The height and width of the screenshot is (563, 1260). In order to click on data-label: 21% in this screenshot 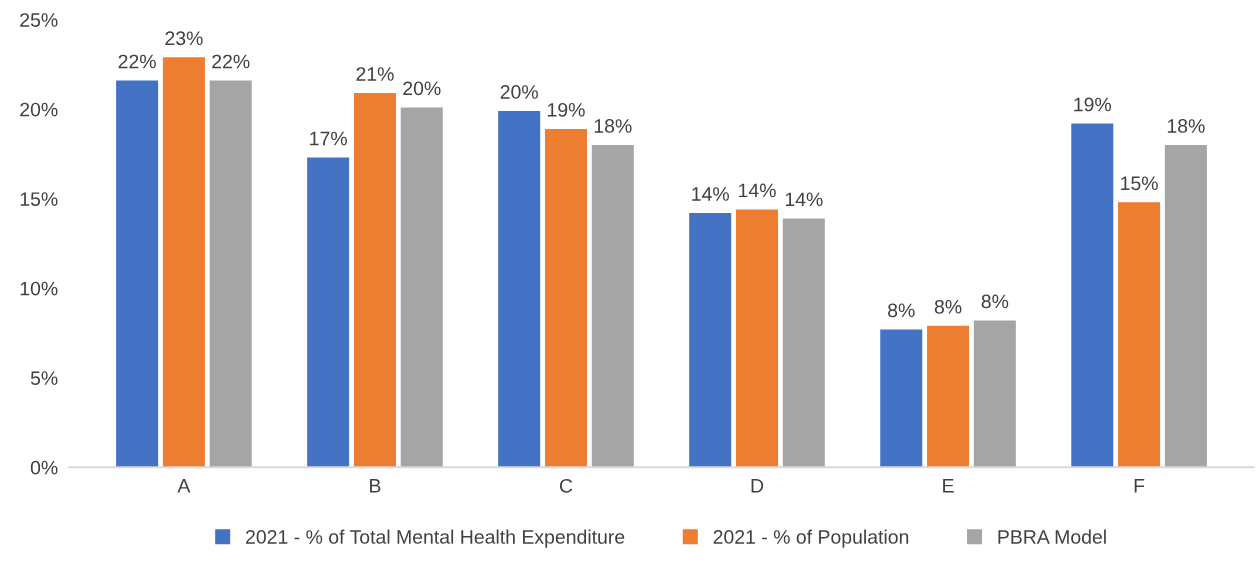, I will do `click(375, 74)`.